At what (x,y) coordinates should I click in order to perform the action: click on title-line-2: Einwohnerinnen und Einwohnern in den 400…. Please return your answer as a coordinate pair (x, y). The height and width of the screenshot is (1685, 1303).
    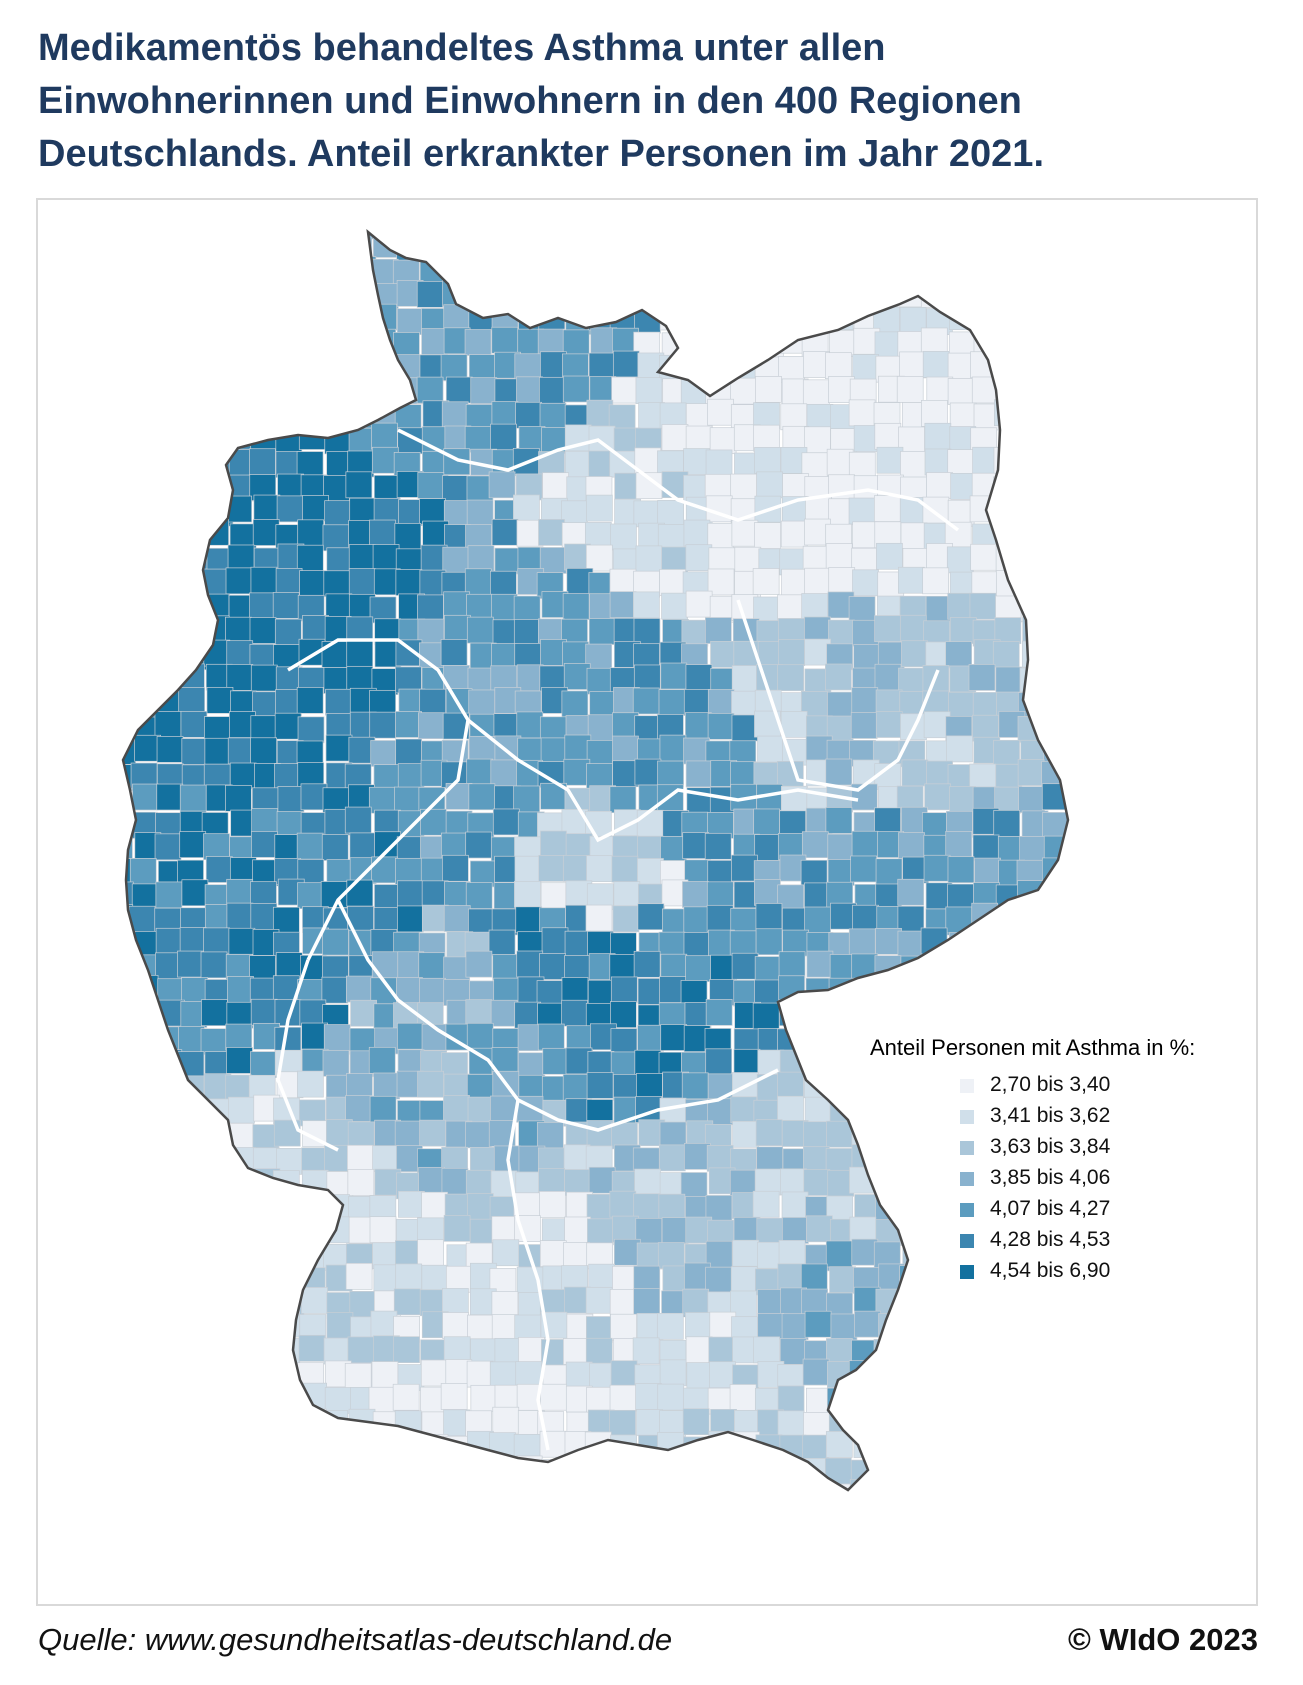
    Looking at the image, I should click on (530, 101).